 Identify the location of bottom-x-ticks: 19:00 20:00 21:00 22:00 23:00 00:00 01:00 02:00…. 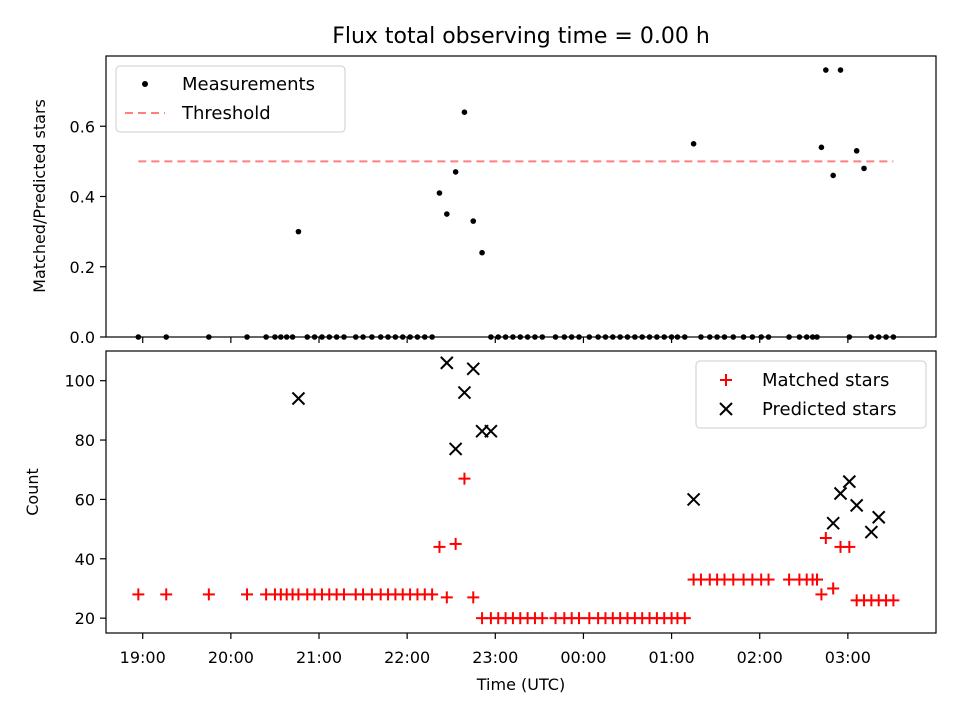
(495, 650).